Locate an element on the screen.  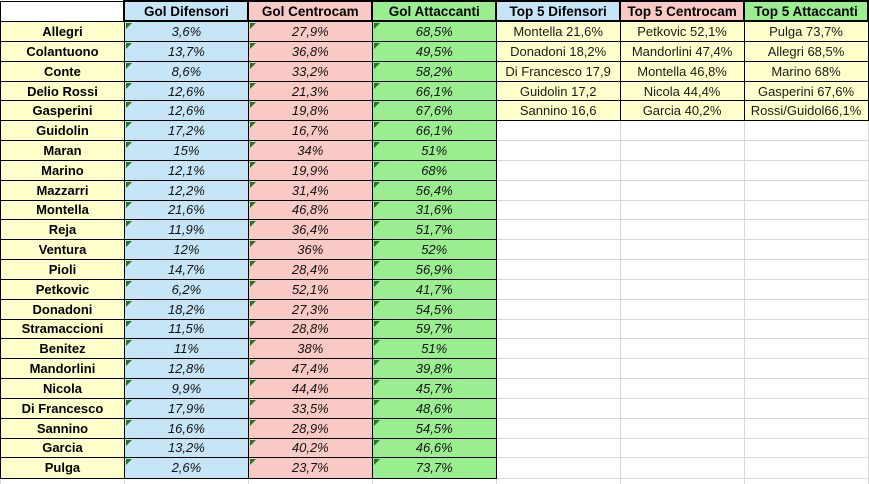
centrocam-value-cell: 23,7% is located at coordinates (310, 468).